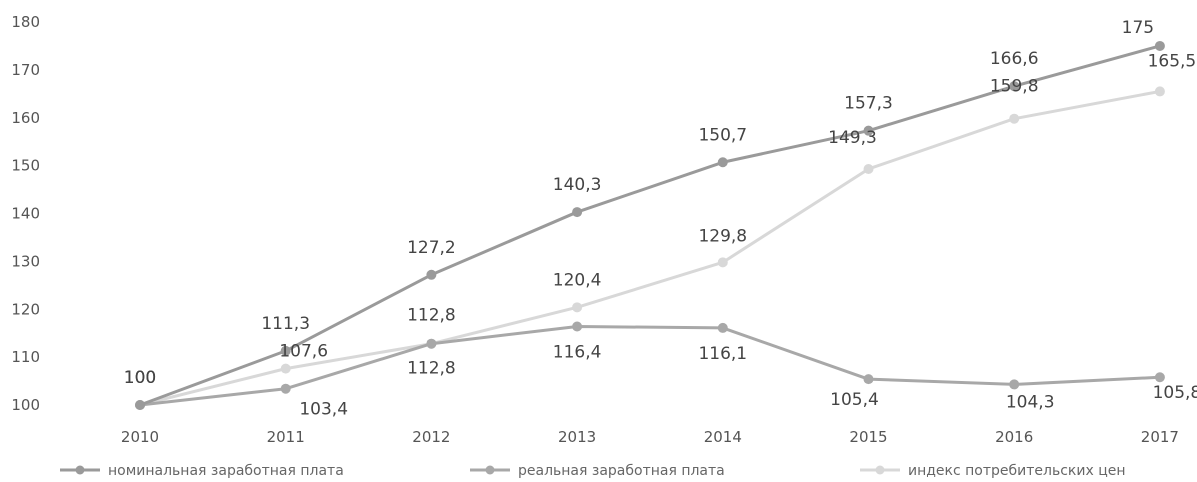 Image resolution: width=1197 pixels, height=482 pixels. What do you see at coordinates (285, 324) in the screenshot?
I see `data-label: 111,3` at bounding box center [285, 324].